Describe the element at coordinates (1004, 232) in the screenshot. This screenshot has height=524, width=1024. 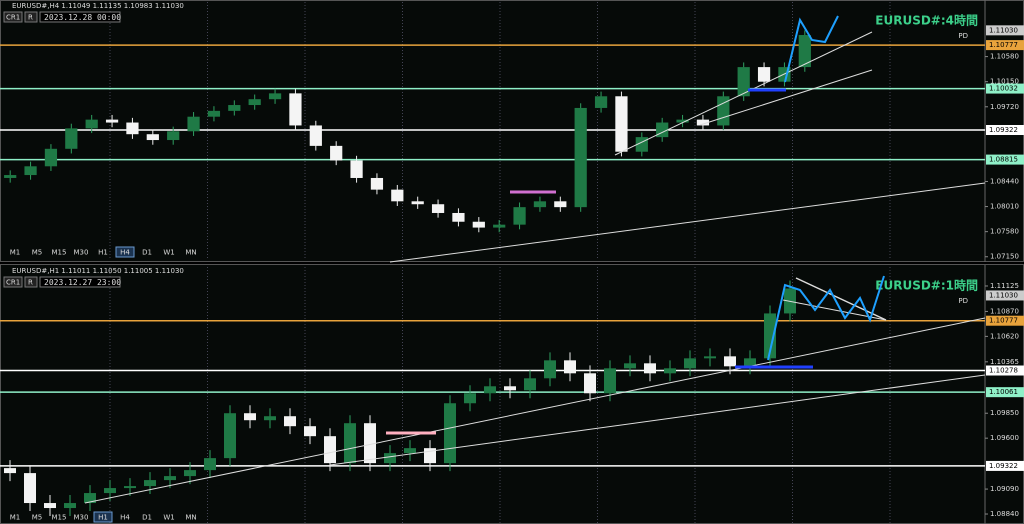
I see `y-tick-label: 1.07580` at that location.